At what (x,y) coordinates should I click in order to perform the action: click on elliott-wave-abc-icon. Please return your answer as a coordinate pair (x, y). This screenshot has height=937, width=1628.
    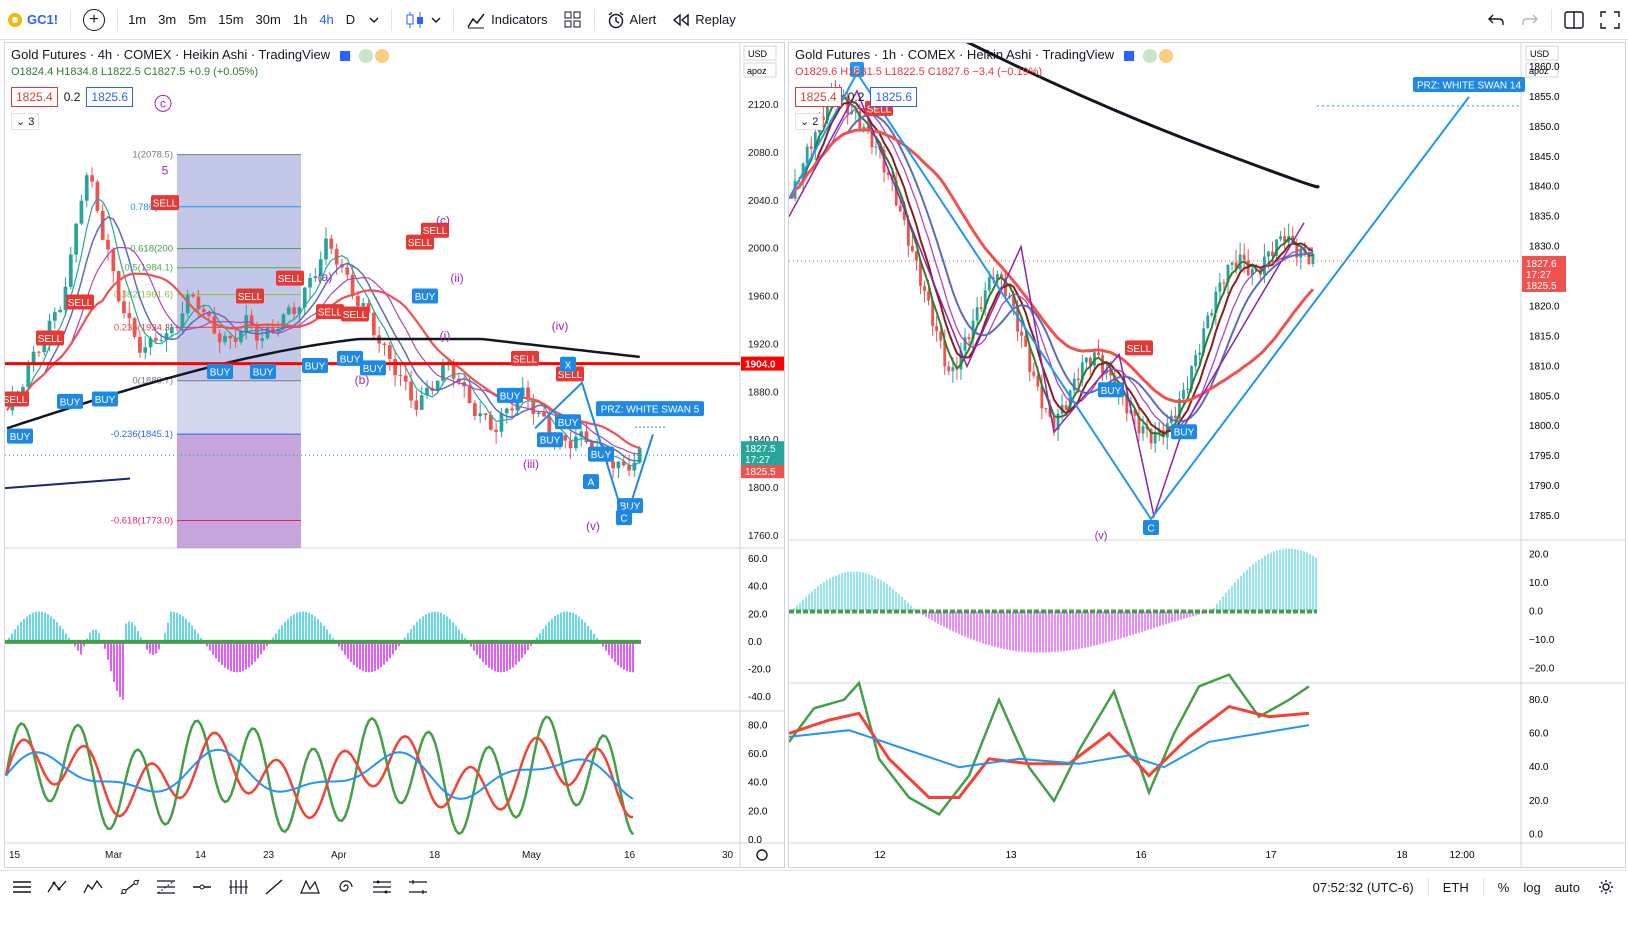
    Looking at the image, I should click on (58, 887).